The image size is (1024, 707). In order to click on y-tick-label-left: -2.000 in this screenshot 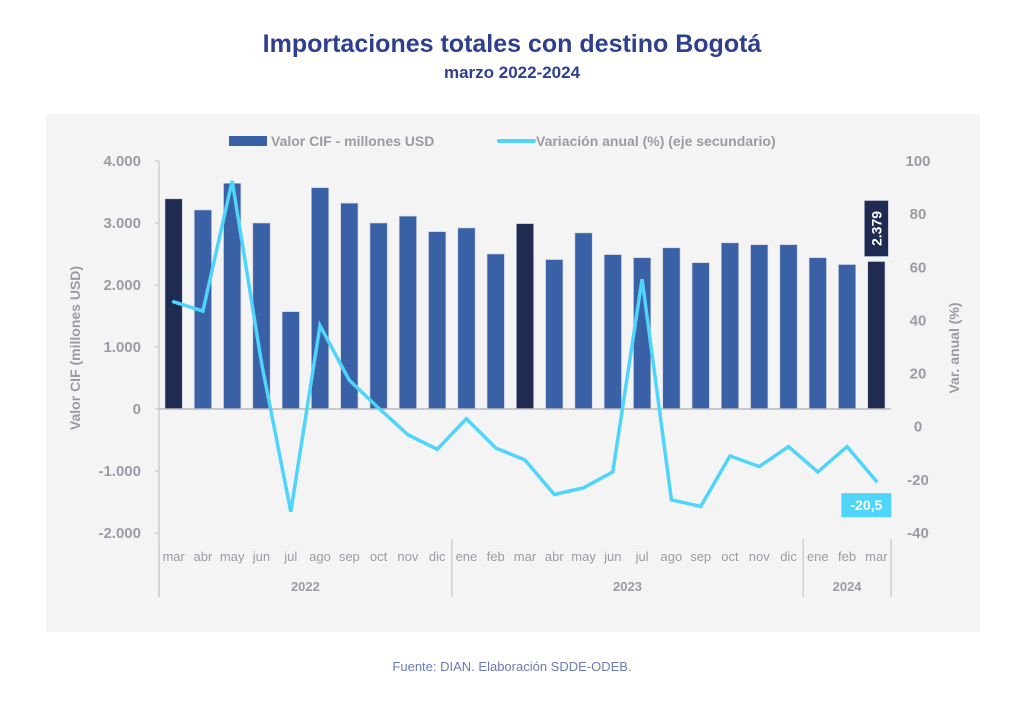, I will do `click(119, 533)`.